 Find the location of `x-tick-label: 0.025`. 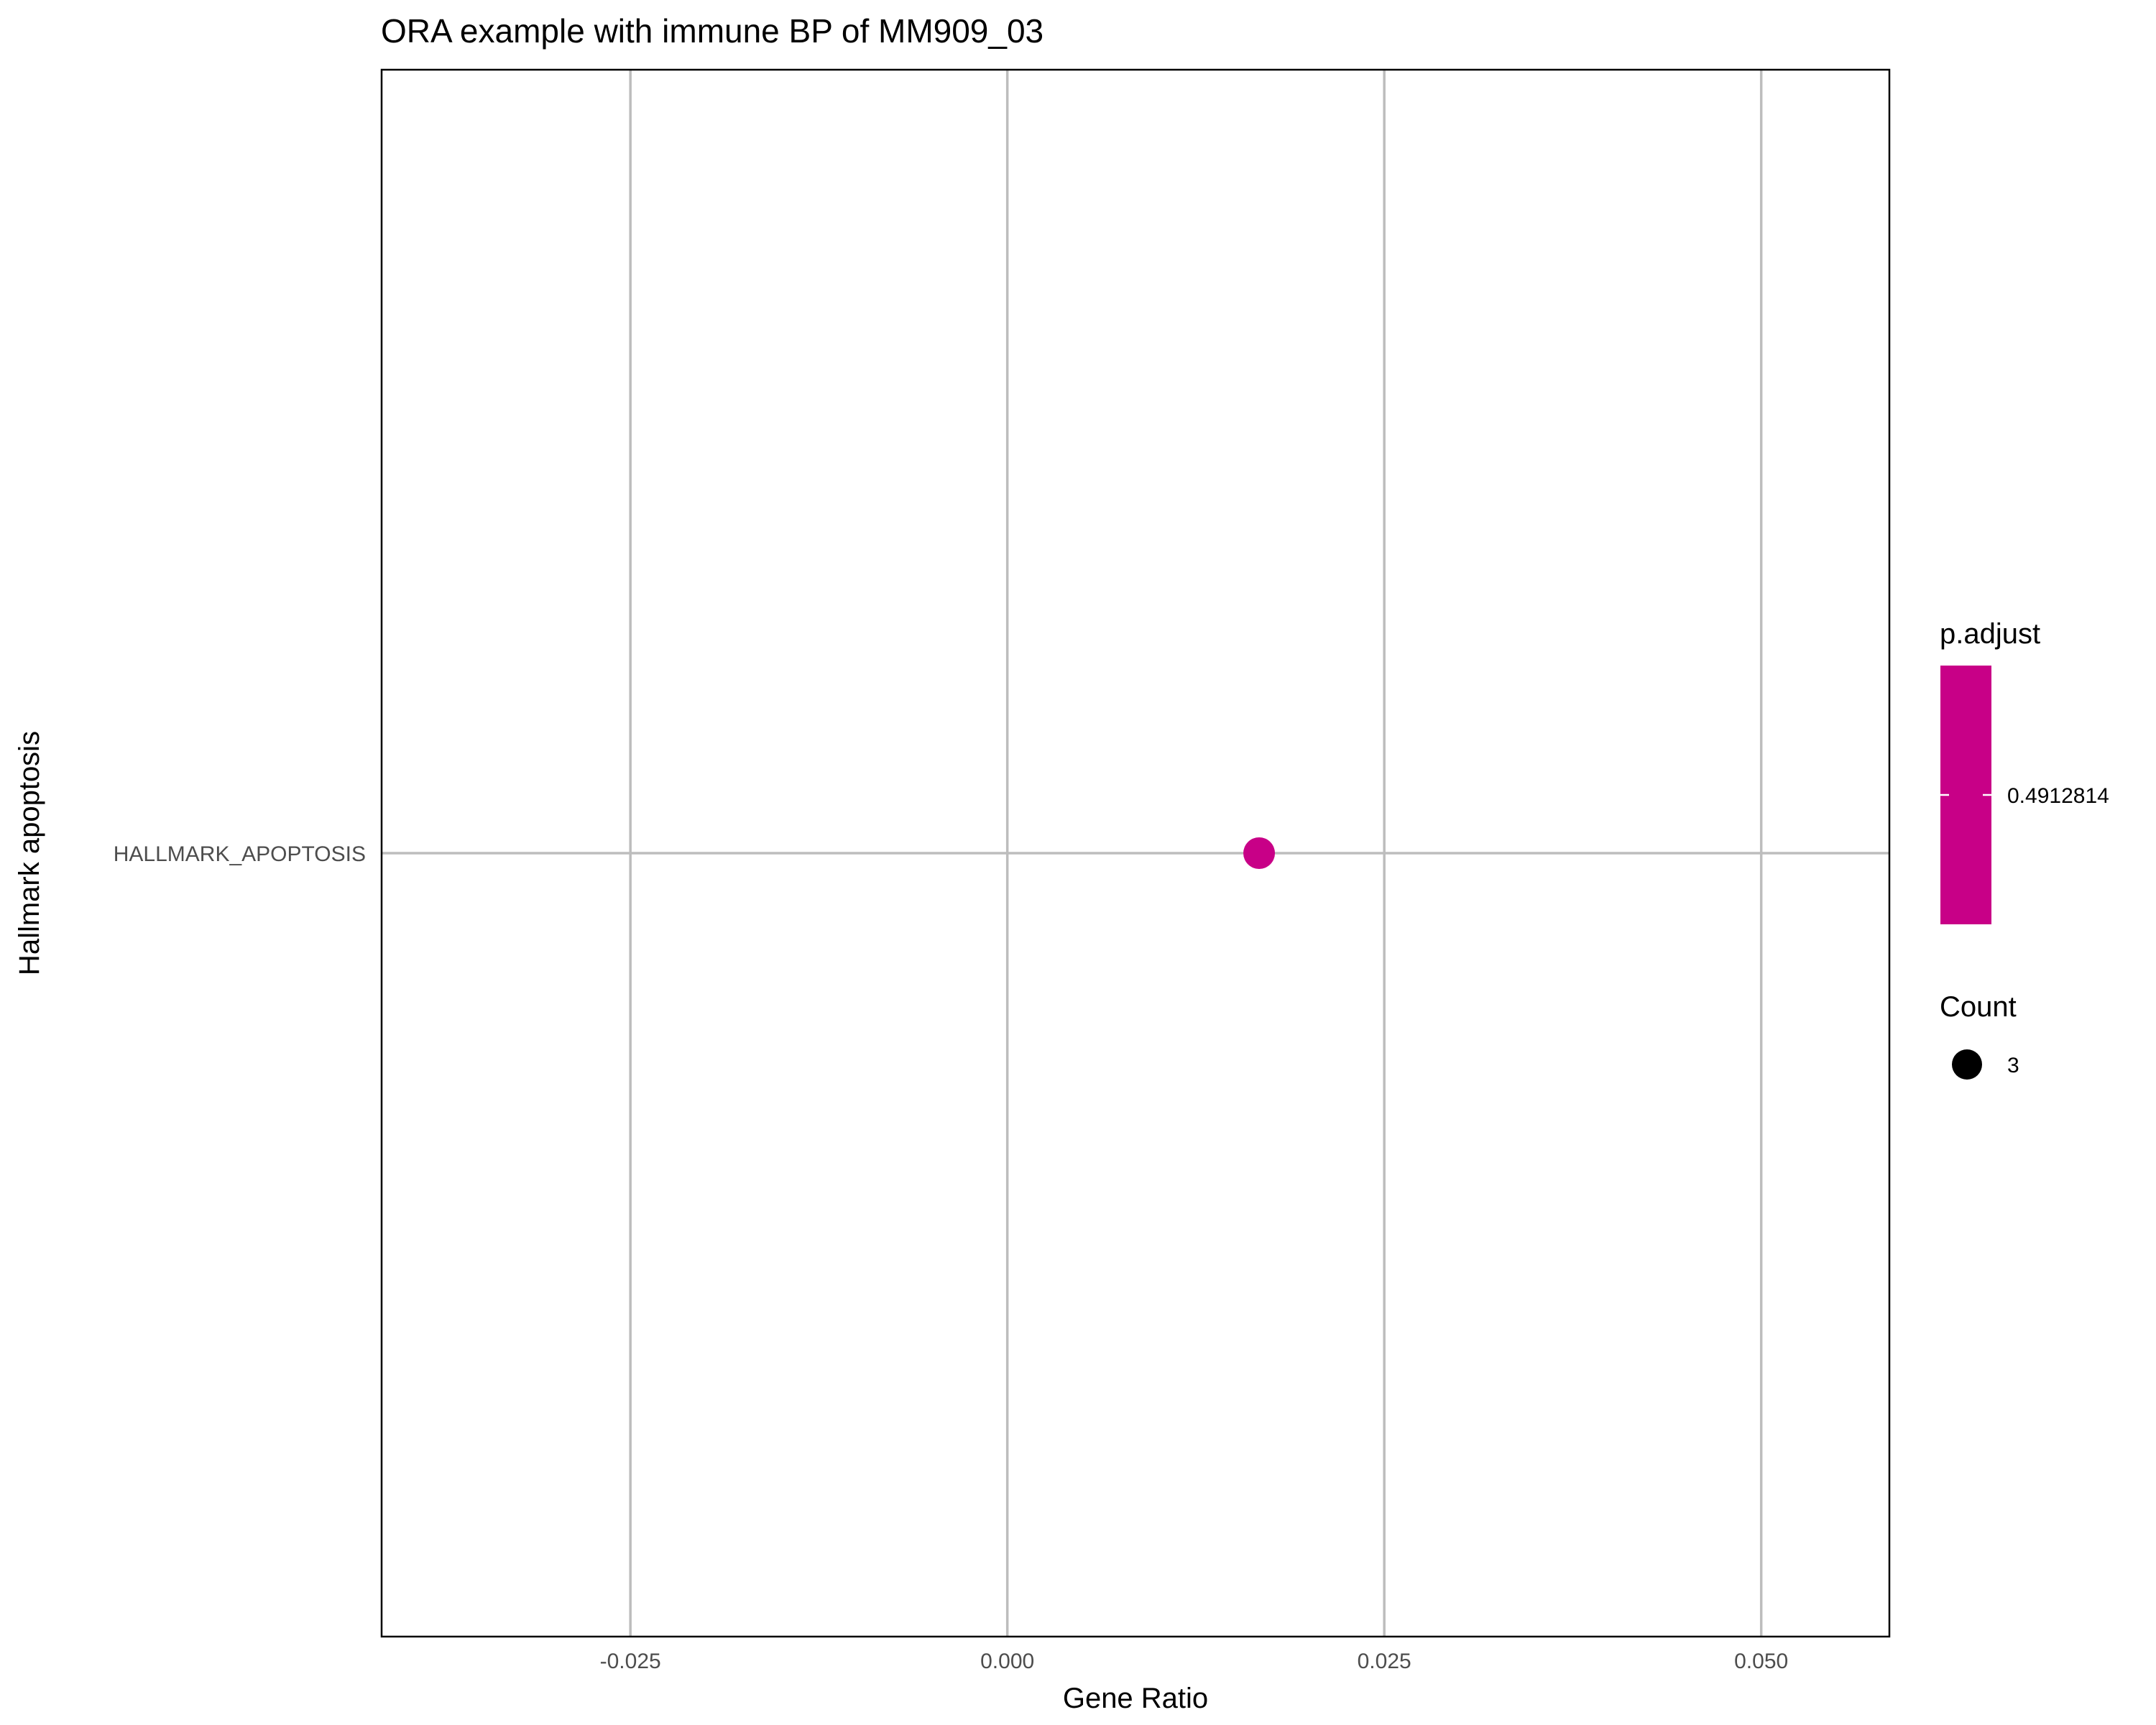

x-tick-label: 0.025 is located at coordinates (1384, 1661).